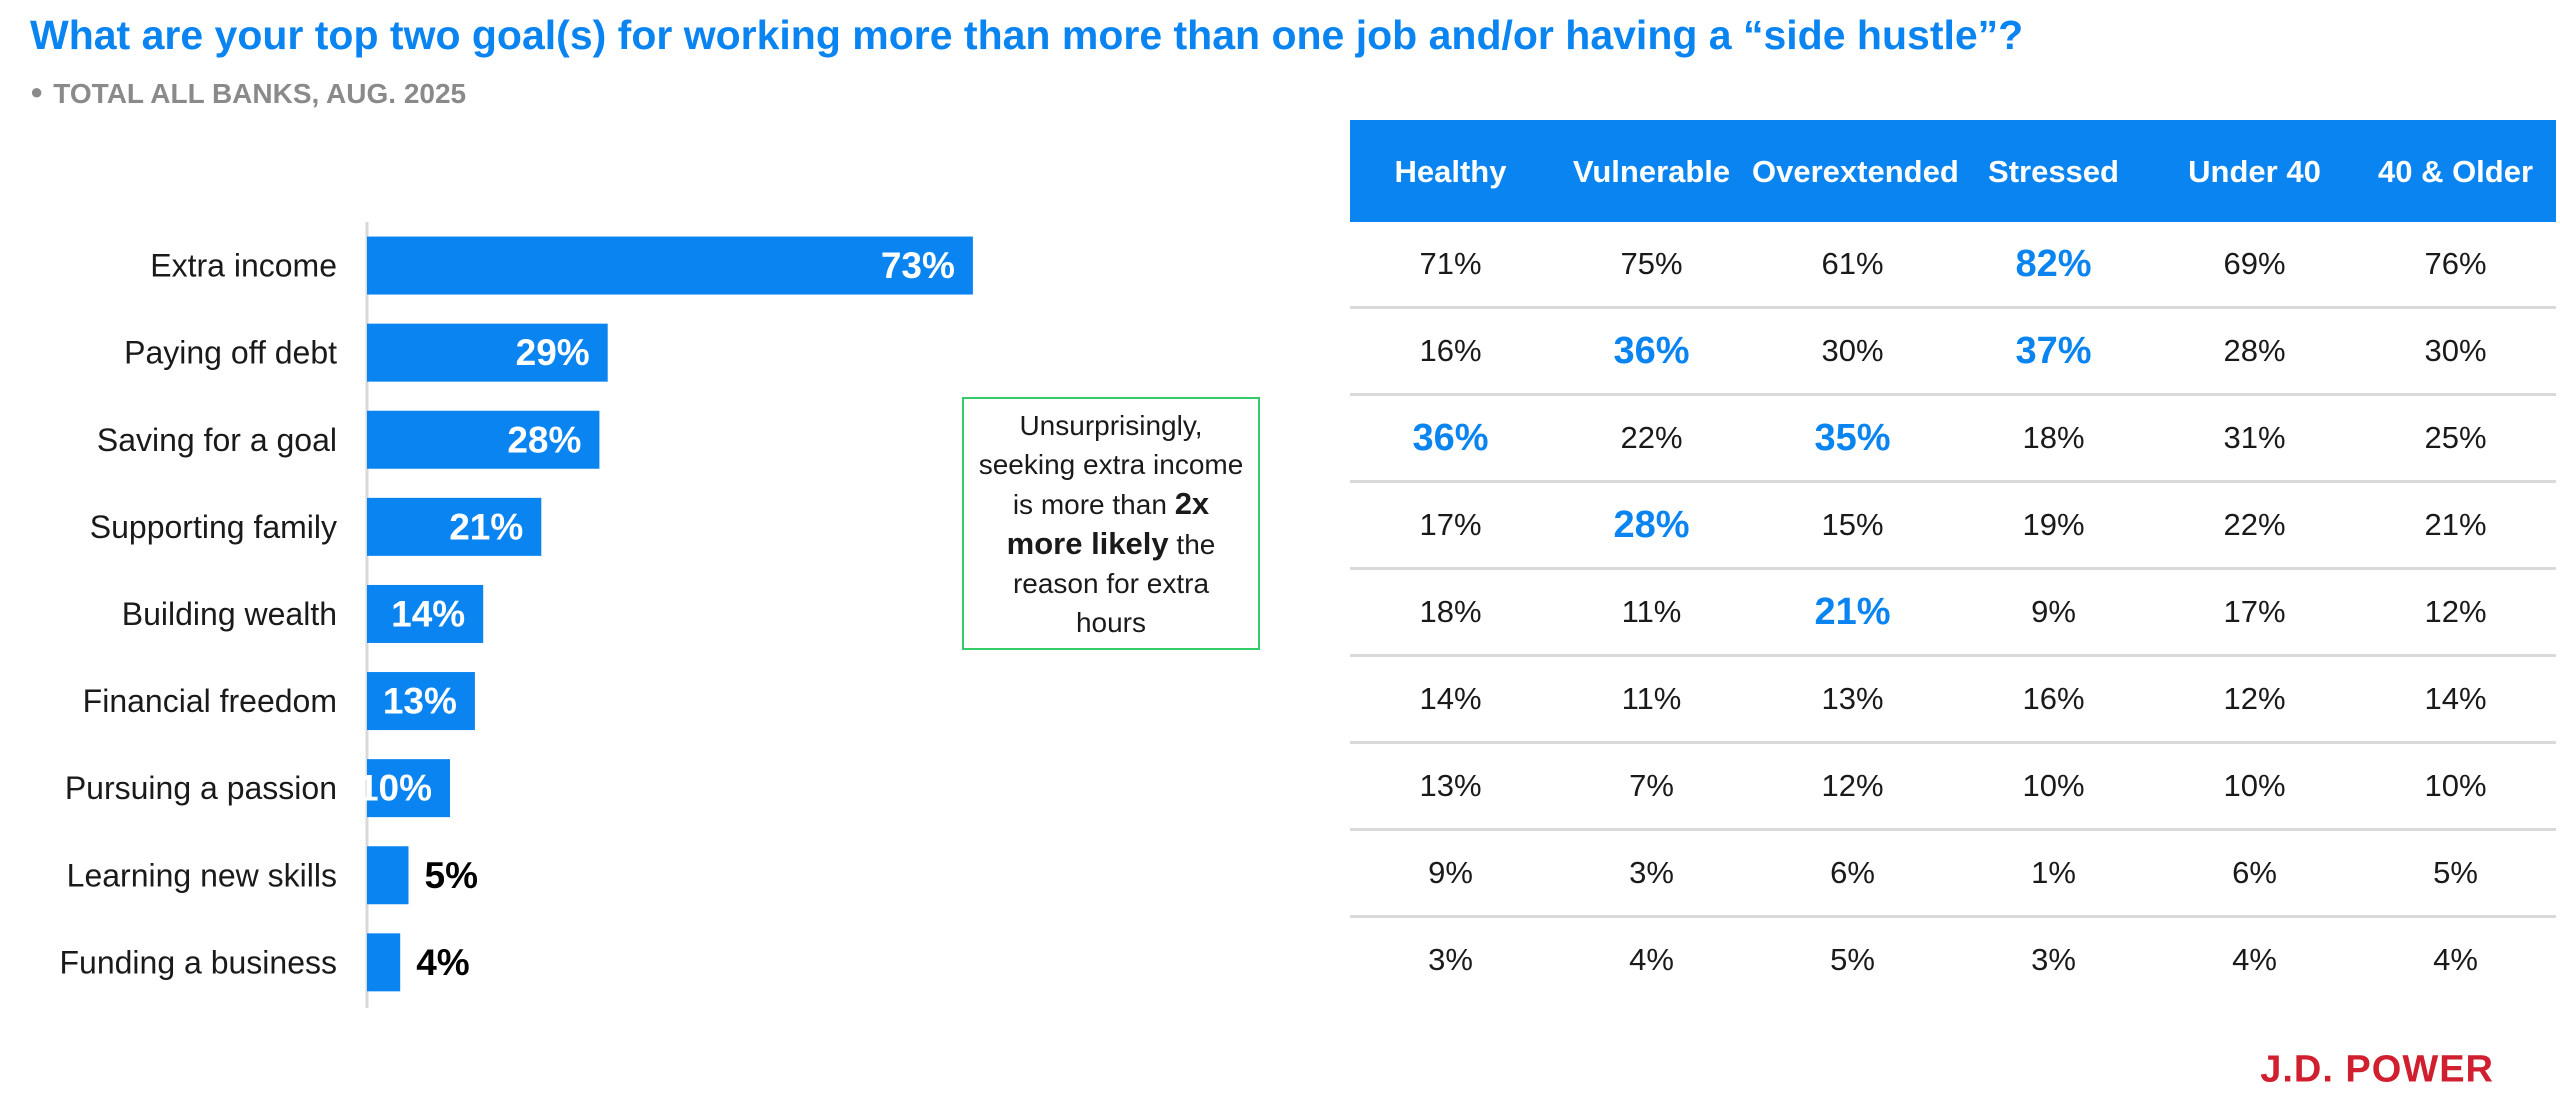 The width and height of the screenshot is (2560, 1110). Describe the element at coordinates (1108, 523) in the screenshot. I see `callout-emphasis: 2x more likely` at that location.